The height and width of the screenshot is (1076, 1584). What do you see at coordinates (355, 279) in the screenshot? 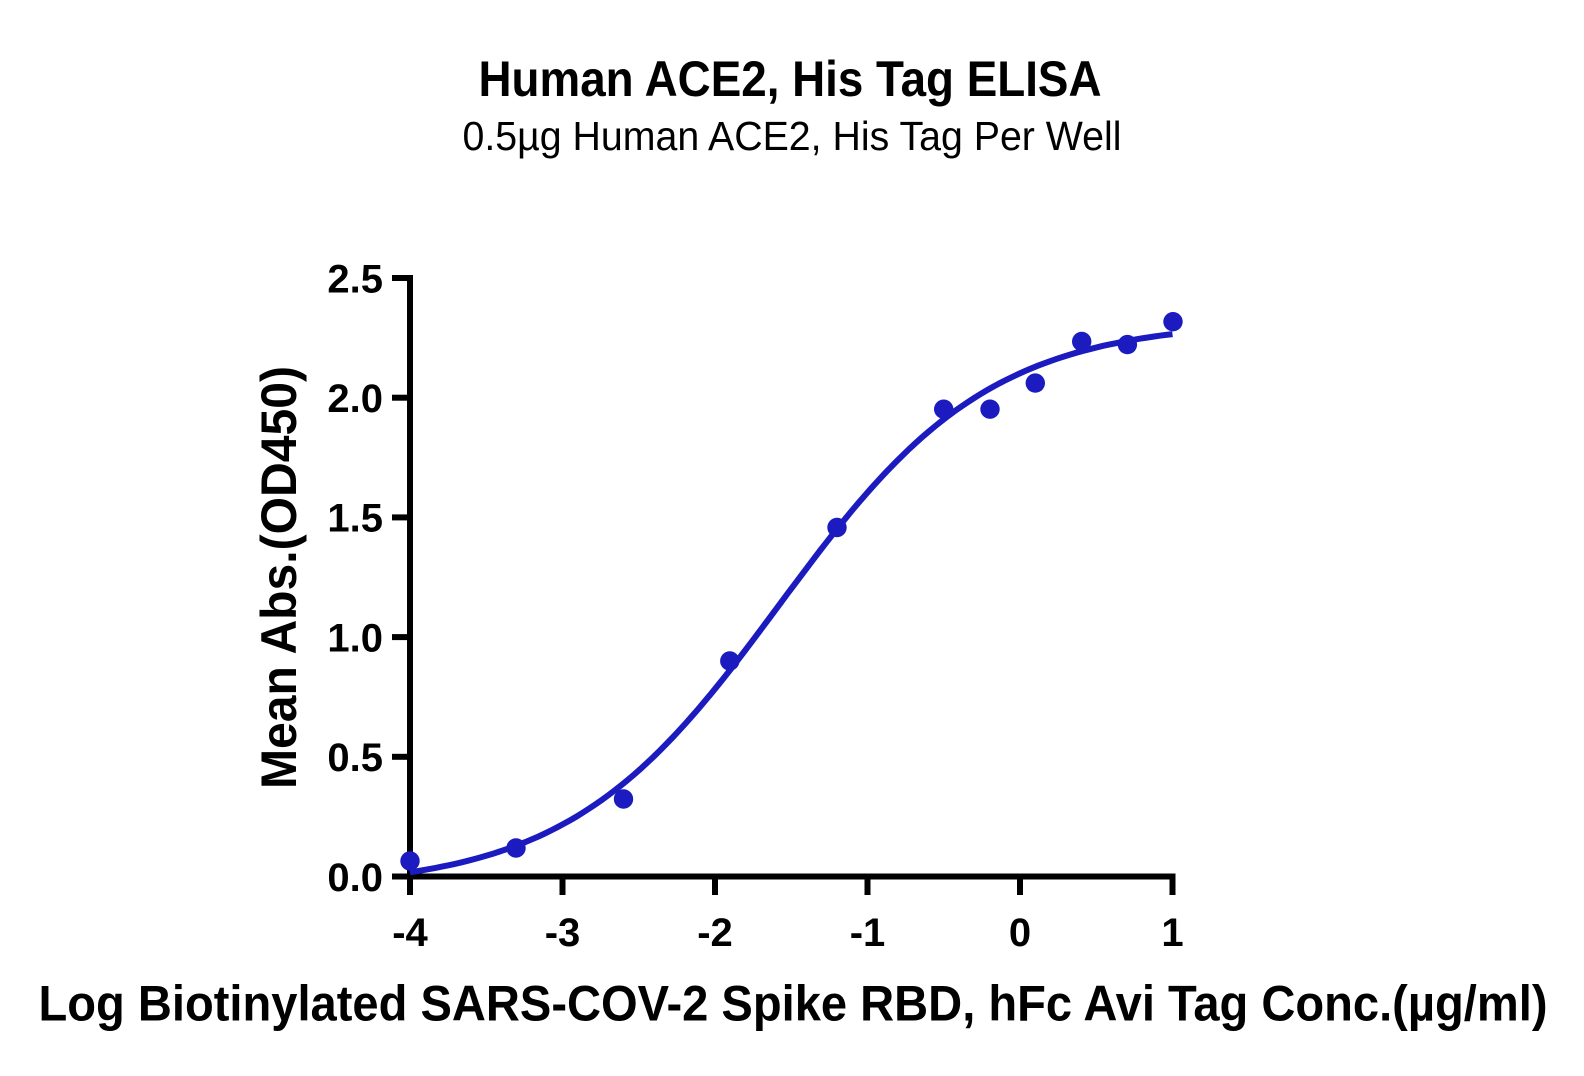
I see `svg-text: 2.5` at bounding box center [355, 279].